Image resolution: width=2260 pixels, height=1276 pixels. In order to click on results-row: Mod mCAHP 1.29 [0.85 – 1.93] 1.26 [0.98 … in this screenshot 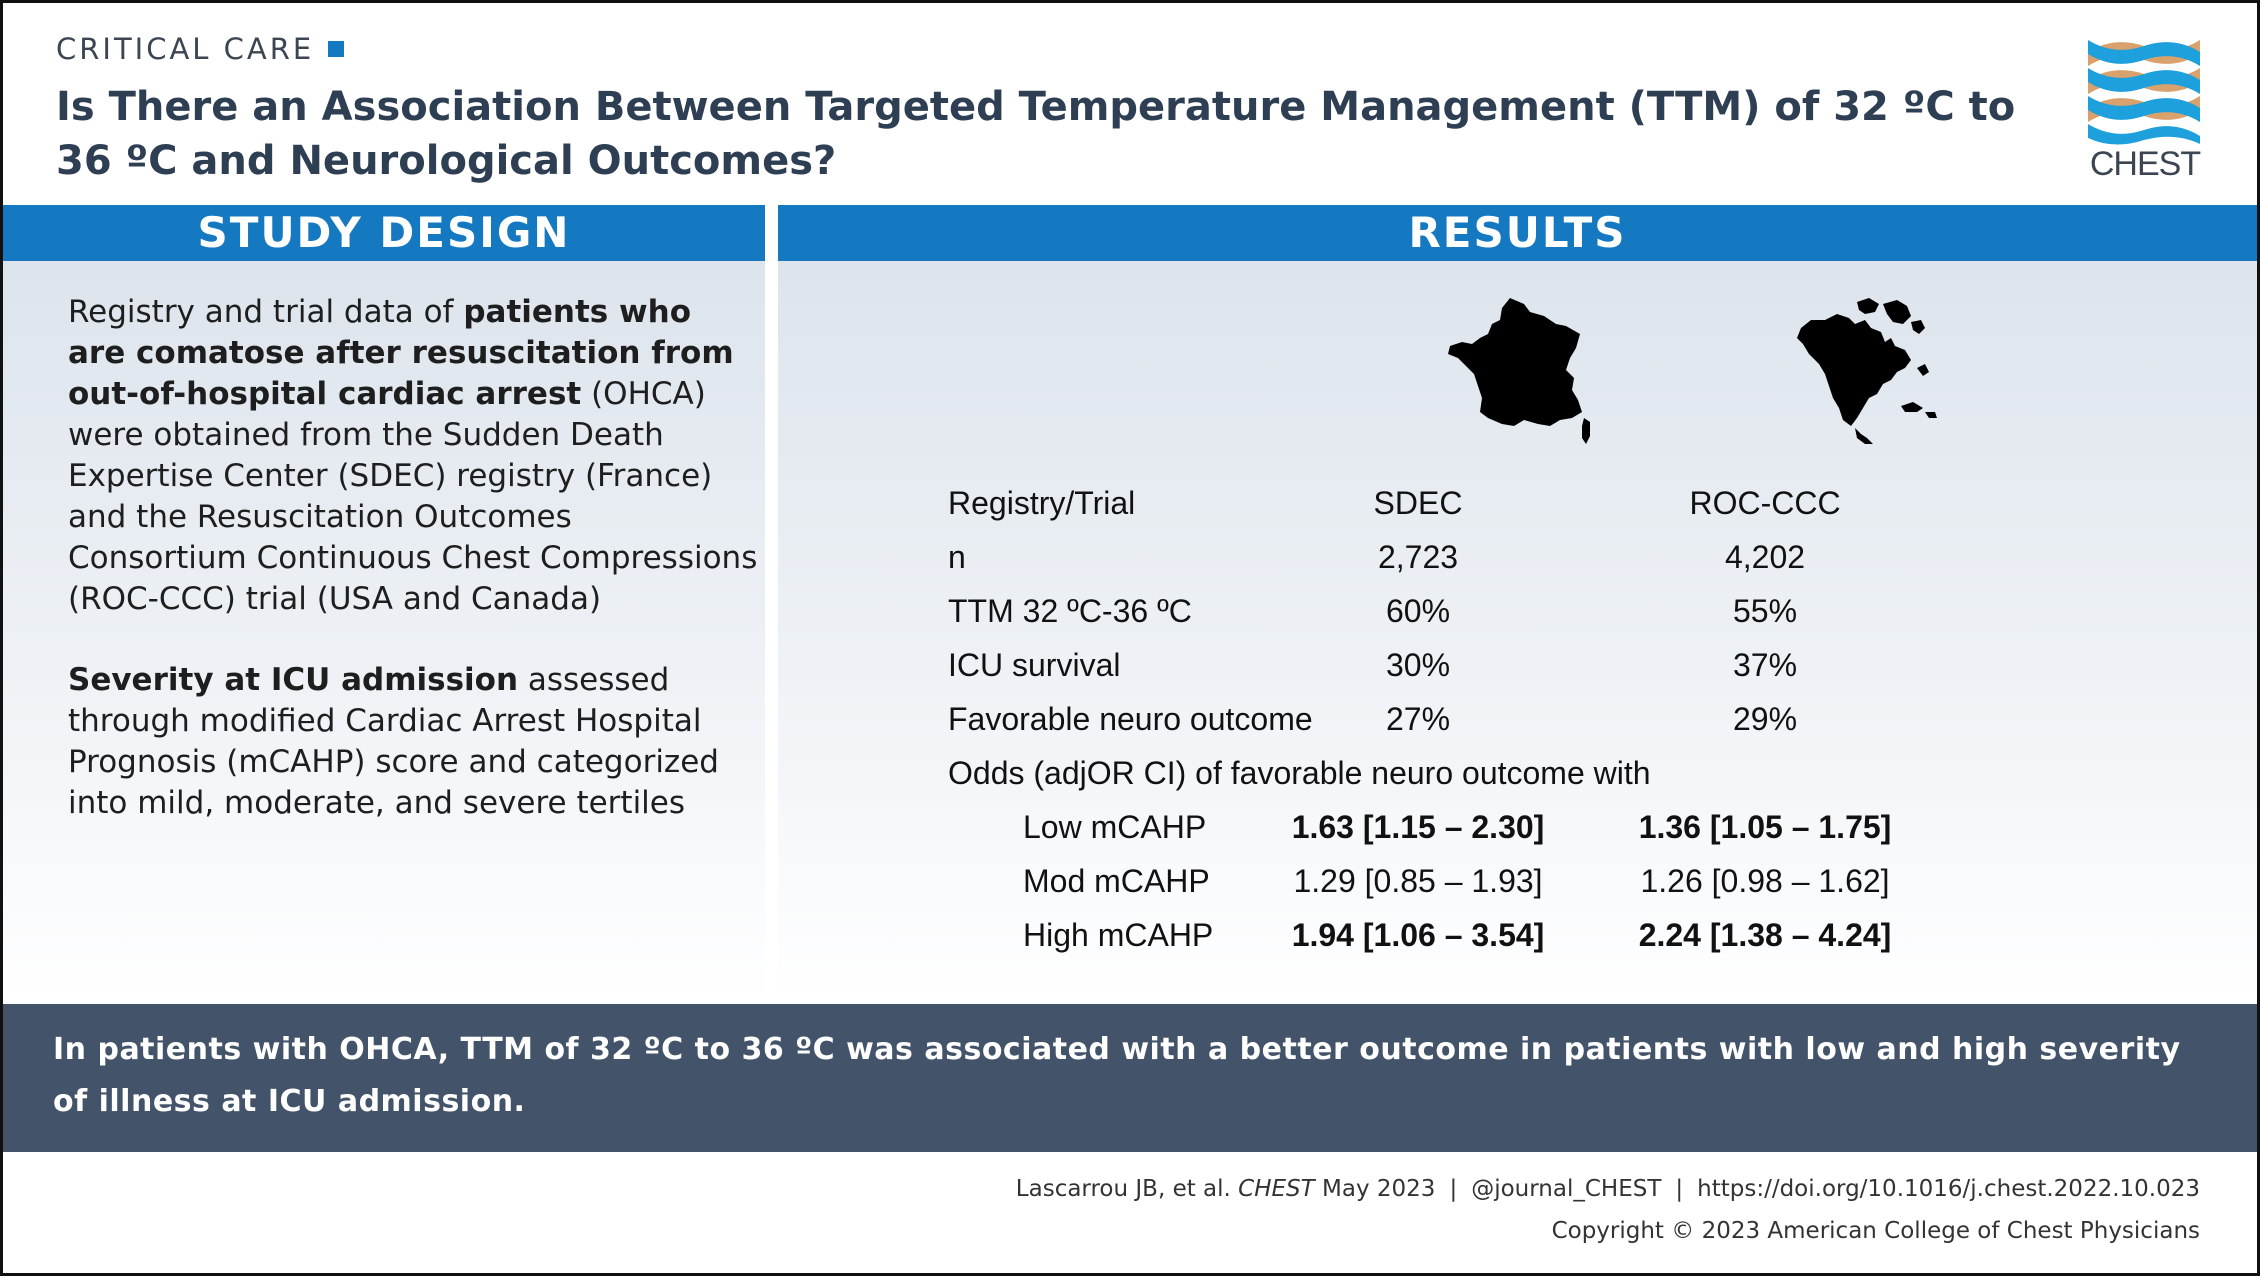, I will do `click(1498, 890)`.